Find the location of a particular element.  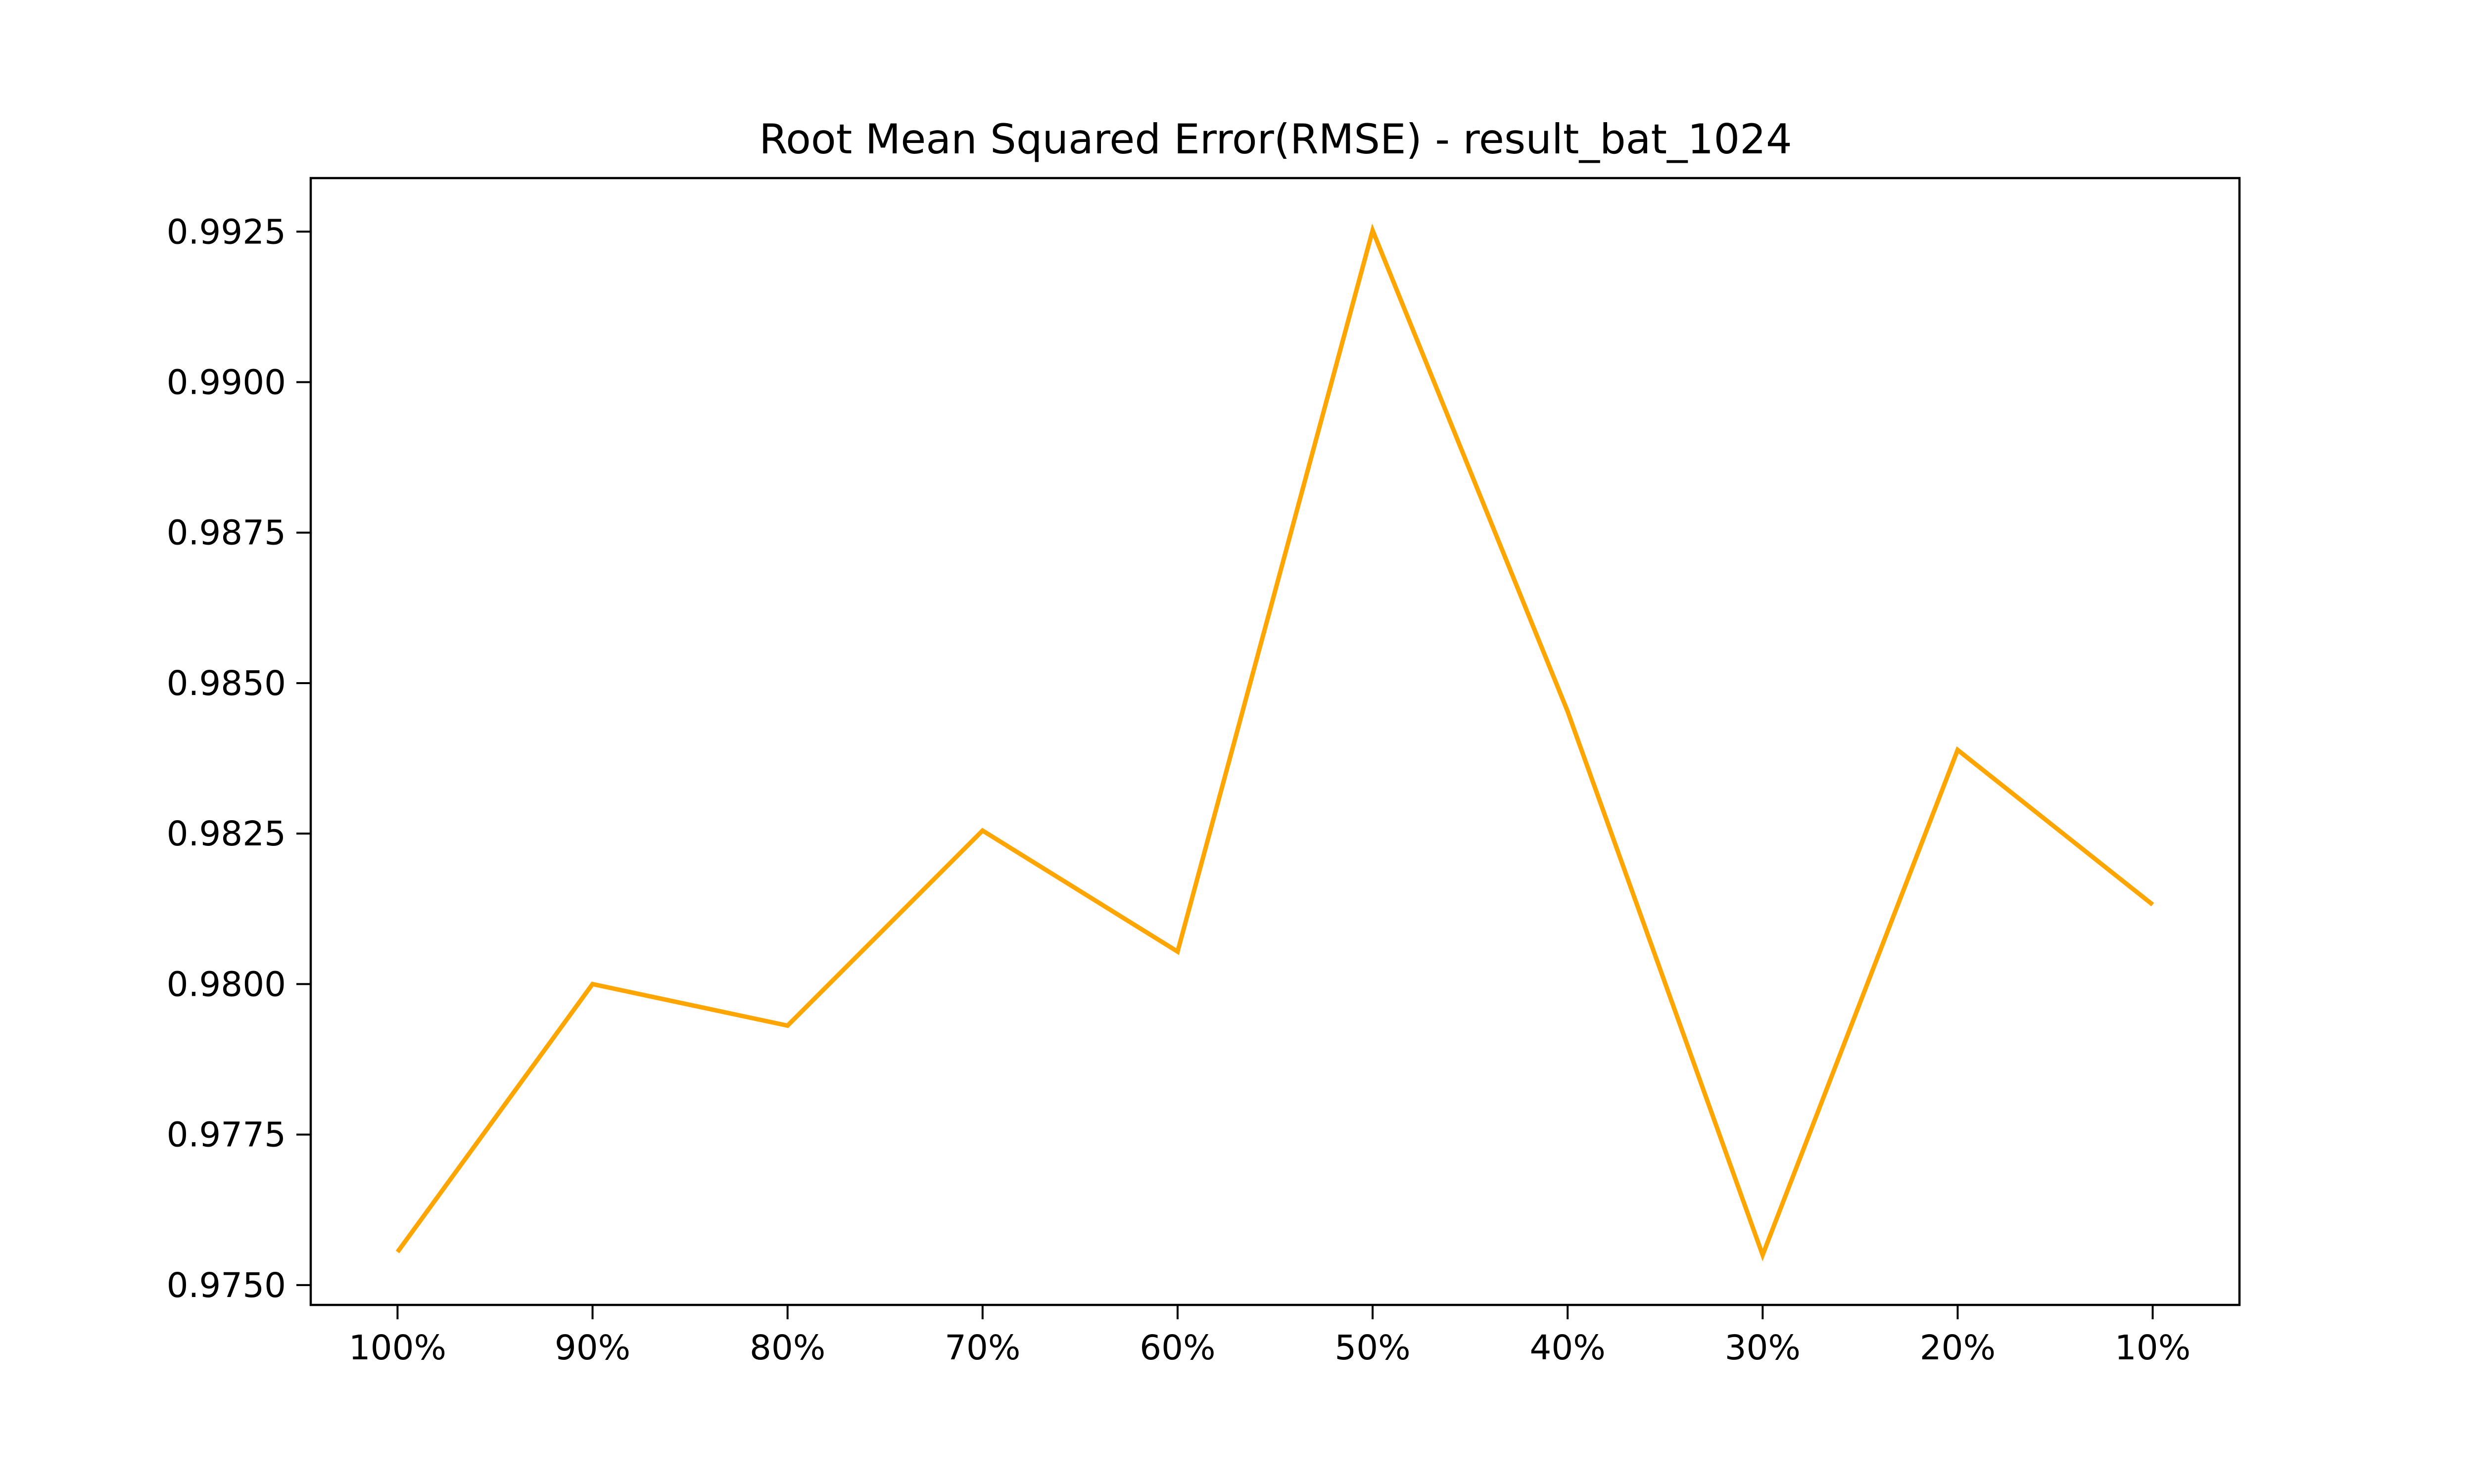

x-tick-label: 30% is located at coordinates (1763, 1348).